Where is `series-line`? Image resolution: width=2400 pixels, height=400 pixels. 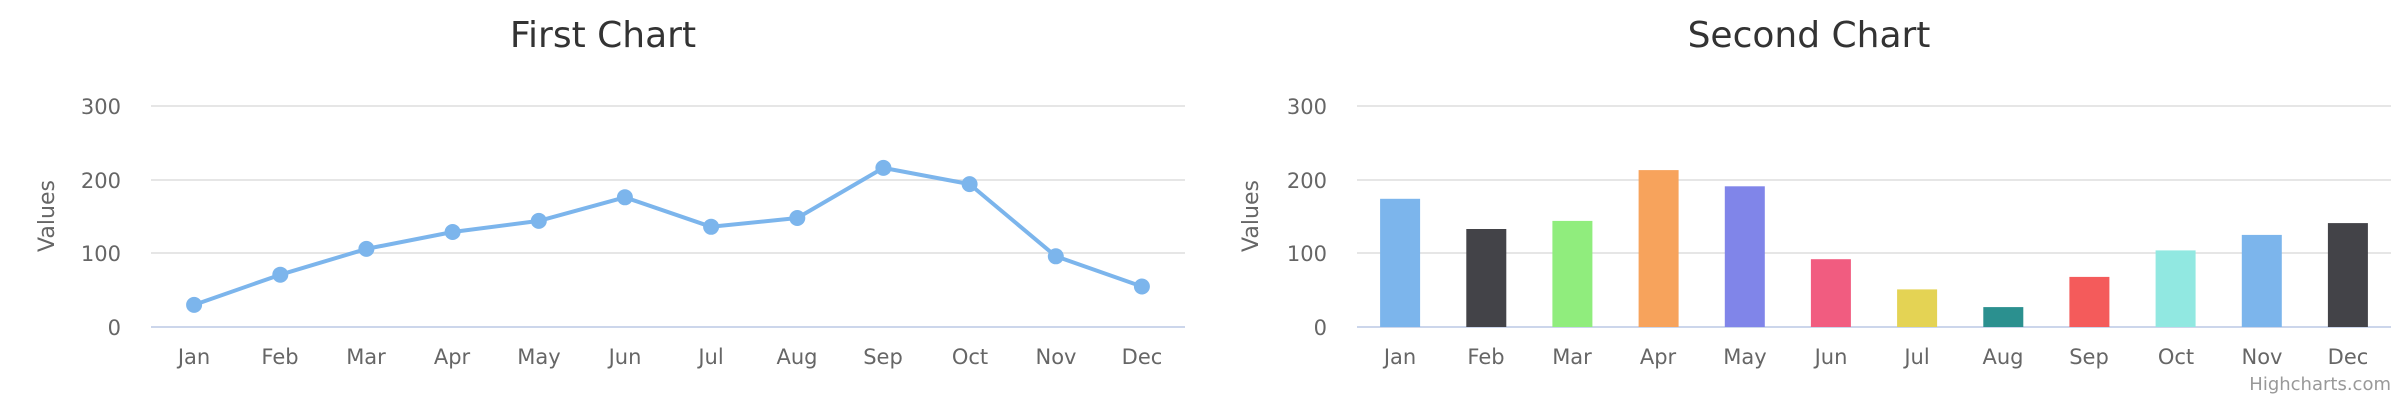 series-line is located at coordinates (668, 236).